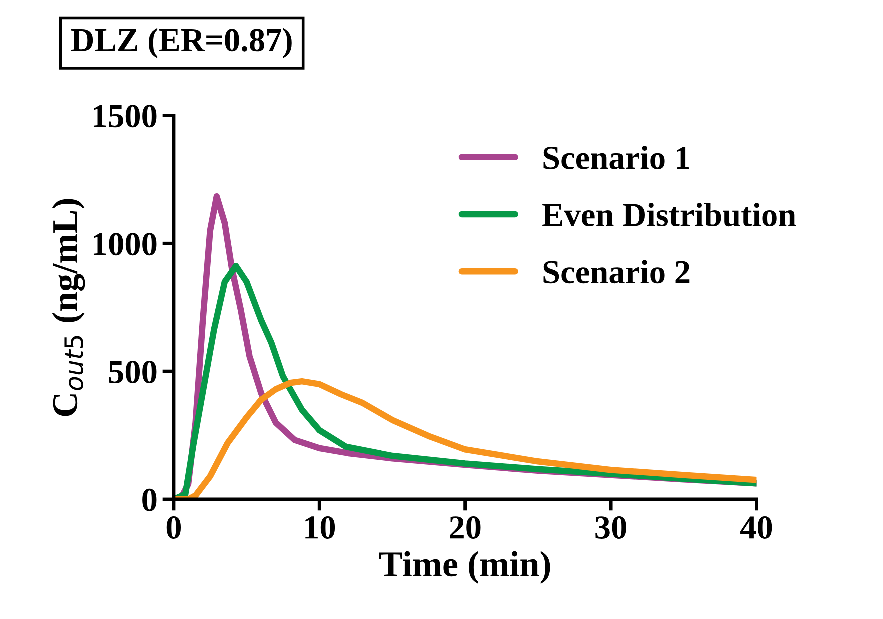  What do you see at coordinates (125, 116) in the screenshot?
I see `y-tick-label: 1500` at bounding box center [125, 116].